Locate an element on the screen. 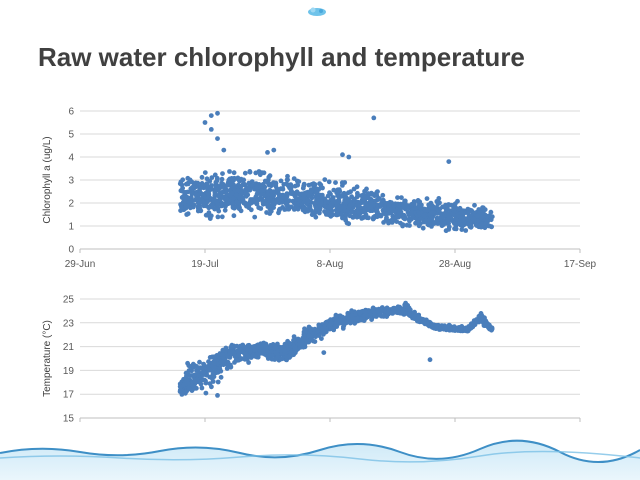 The image size is (640, 480). x-tick-label: 8-Aug is located at coordinates (330, 264).